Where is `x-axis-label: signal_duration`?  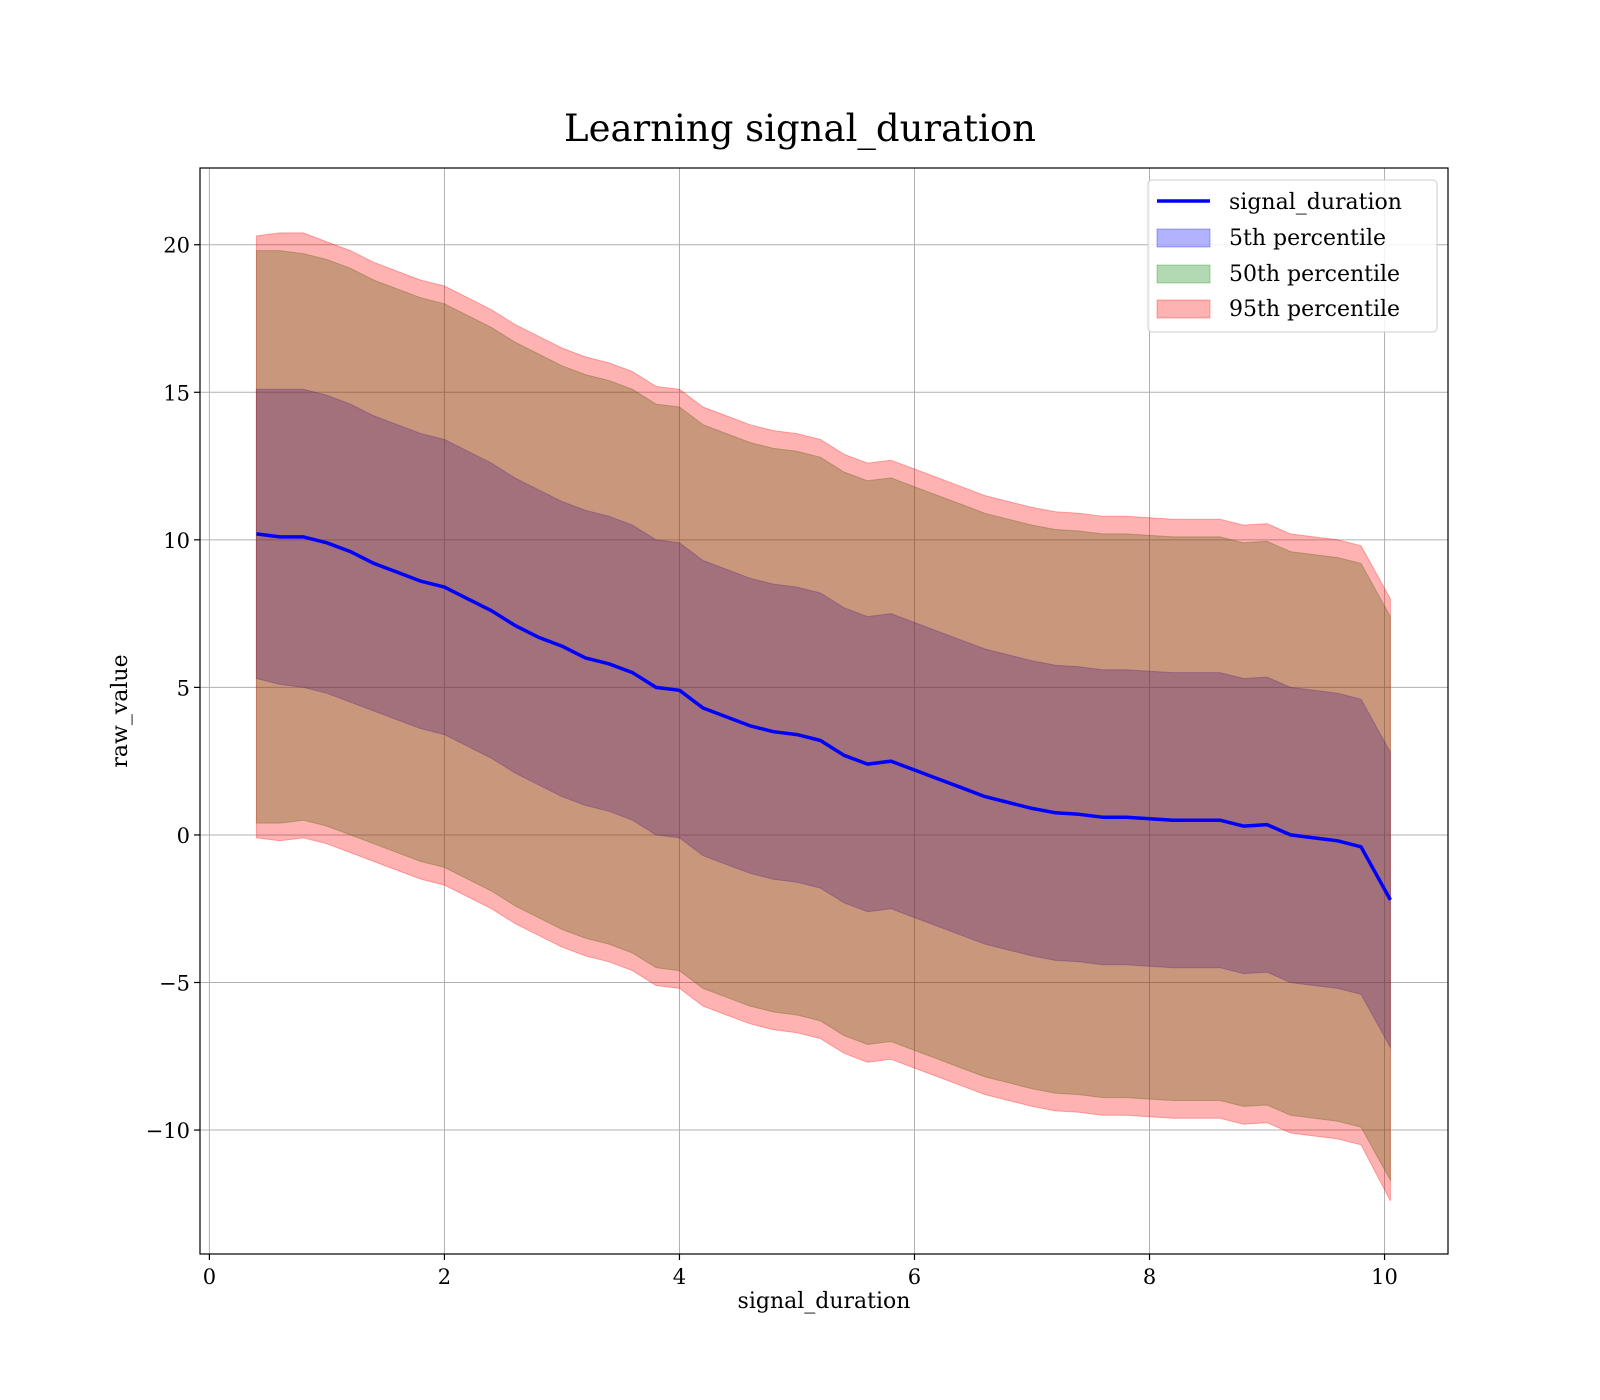
x-axis-label: signal_duration is located at coordinates (824, 1301).